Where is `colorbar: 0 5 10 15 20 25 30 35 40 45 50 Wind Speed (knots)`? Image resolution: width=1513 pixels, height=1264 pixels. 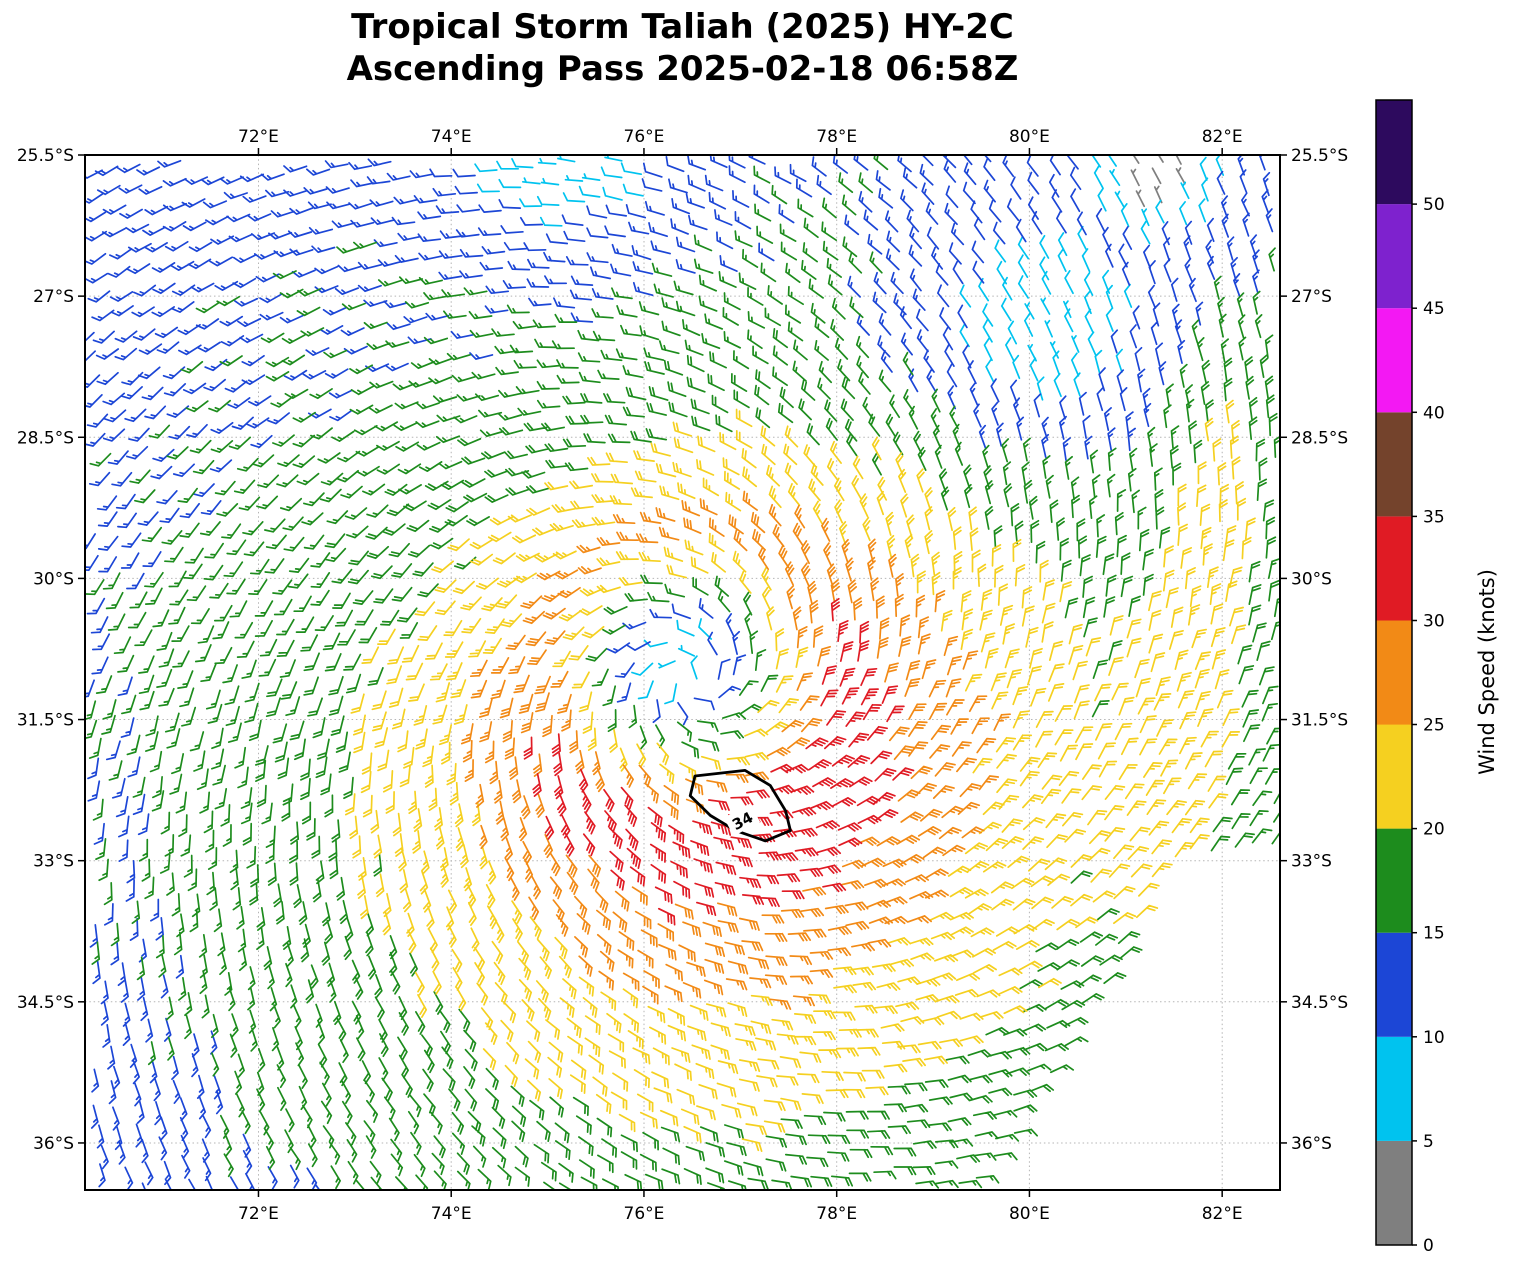
colorbar: 0 5 10 15 20 25 30 35 40 45 50 Wind Speed (knots) is located at coordinates (1437, 677).